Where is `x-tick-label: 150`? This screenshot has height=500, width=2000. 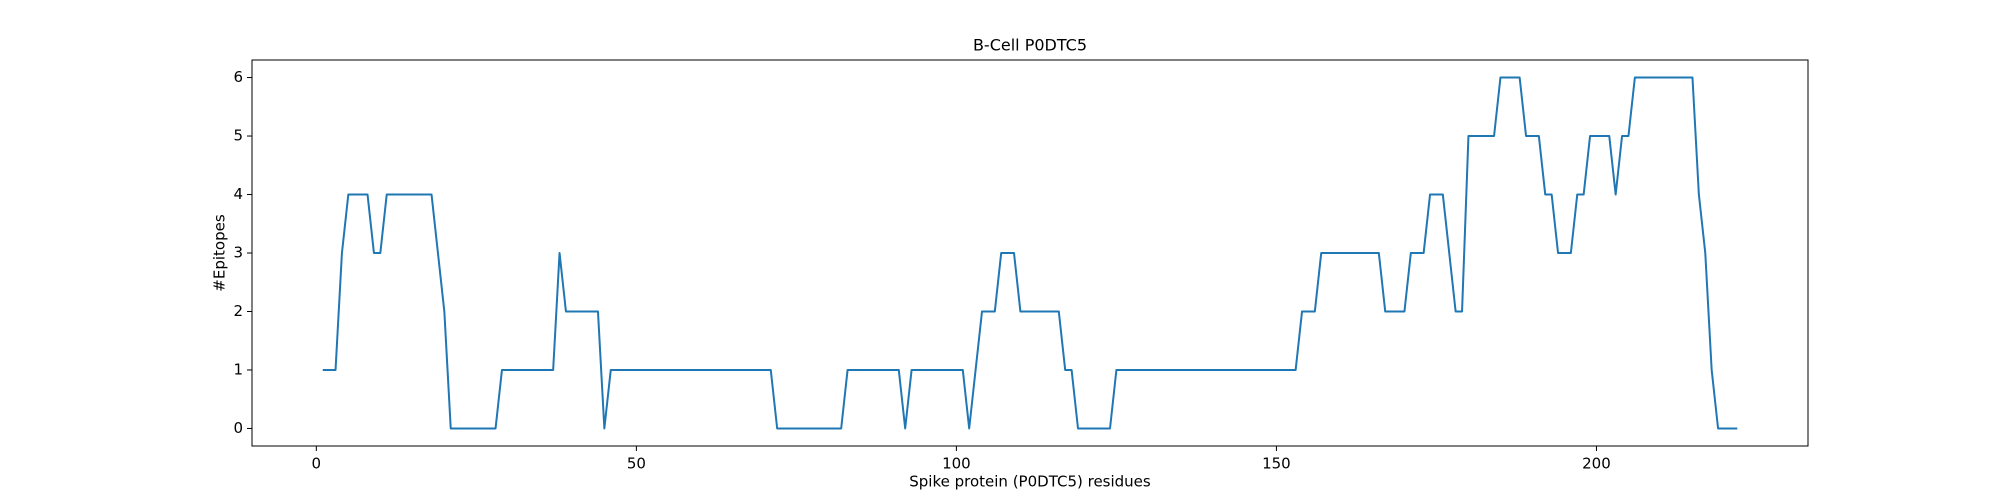
x-tick-label: 150 is located at coordinates (1276, 464).